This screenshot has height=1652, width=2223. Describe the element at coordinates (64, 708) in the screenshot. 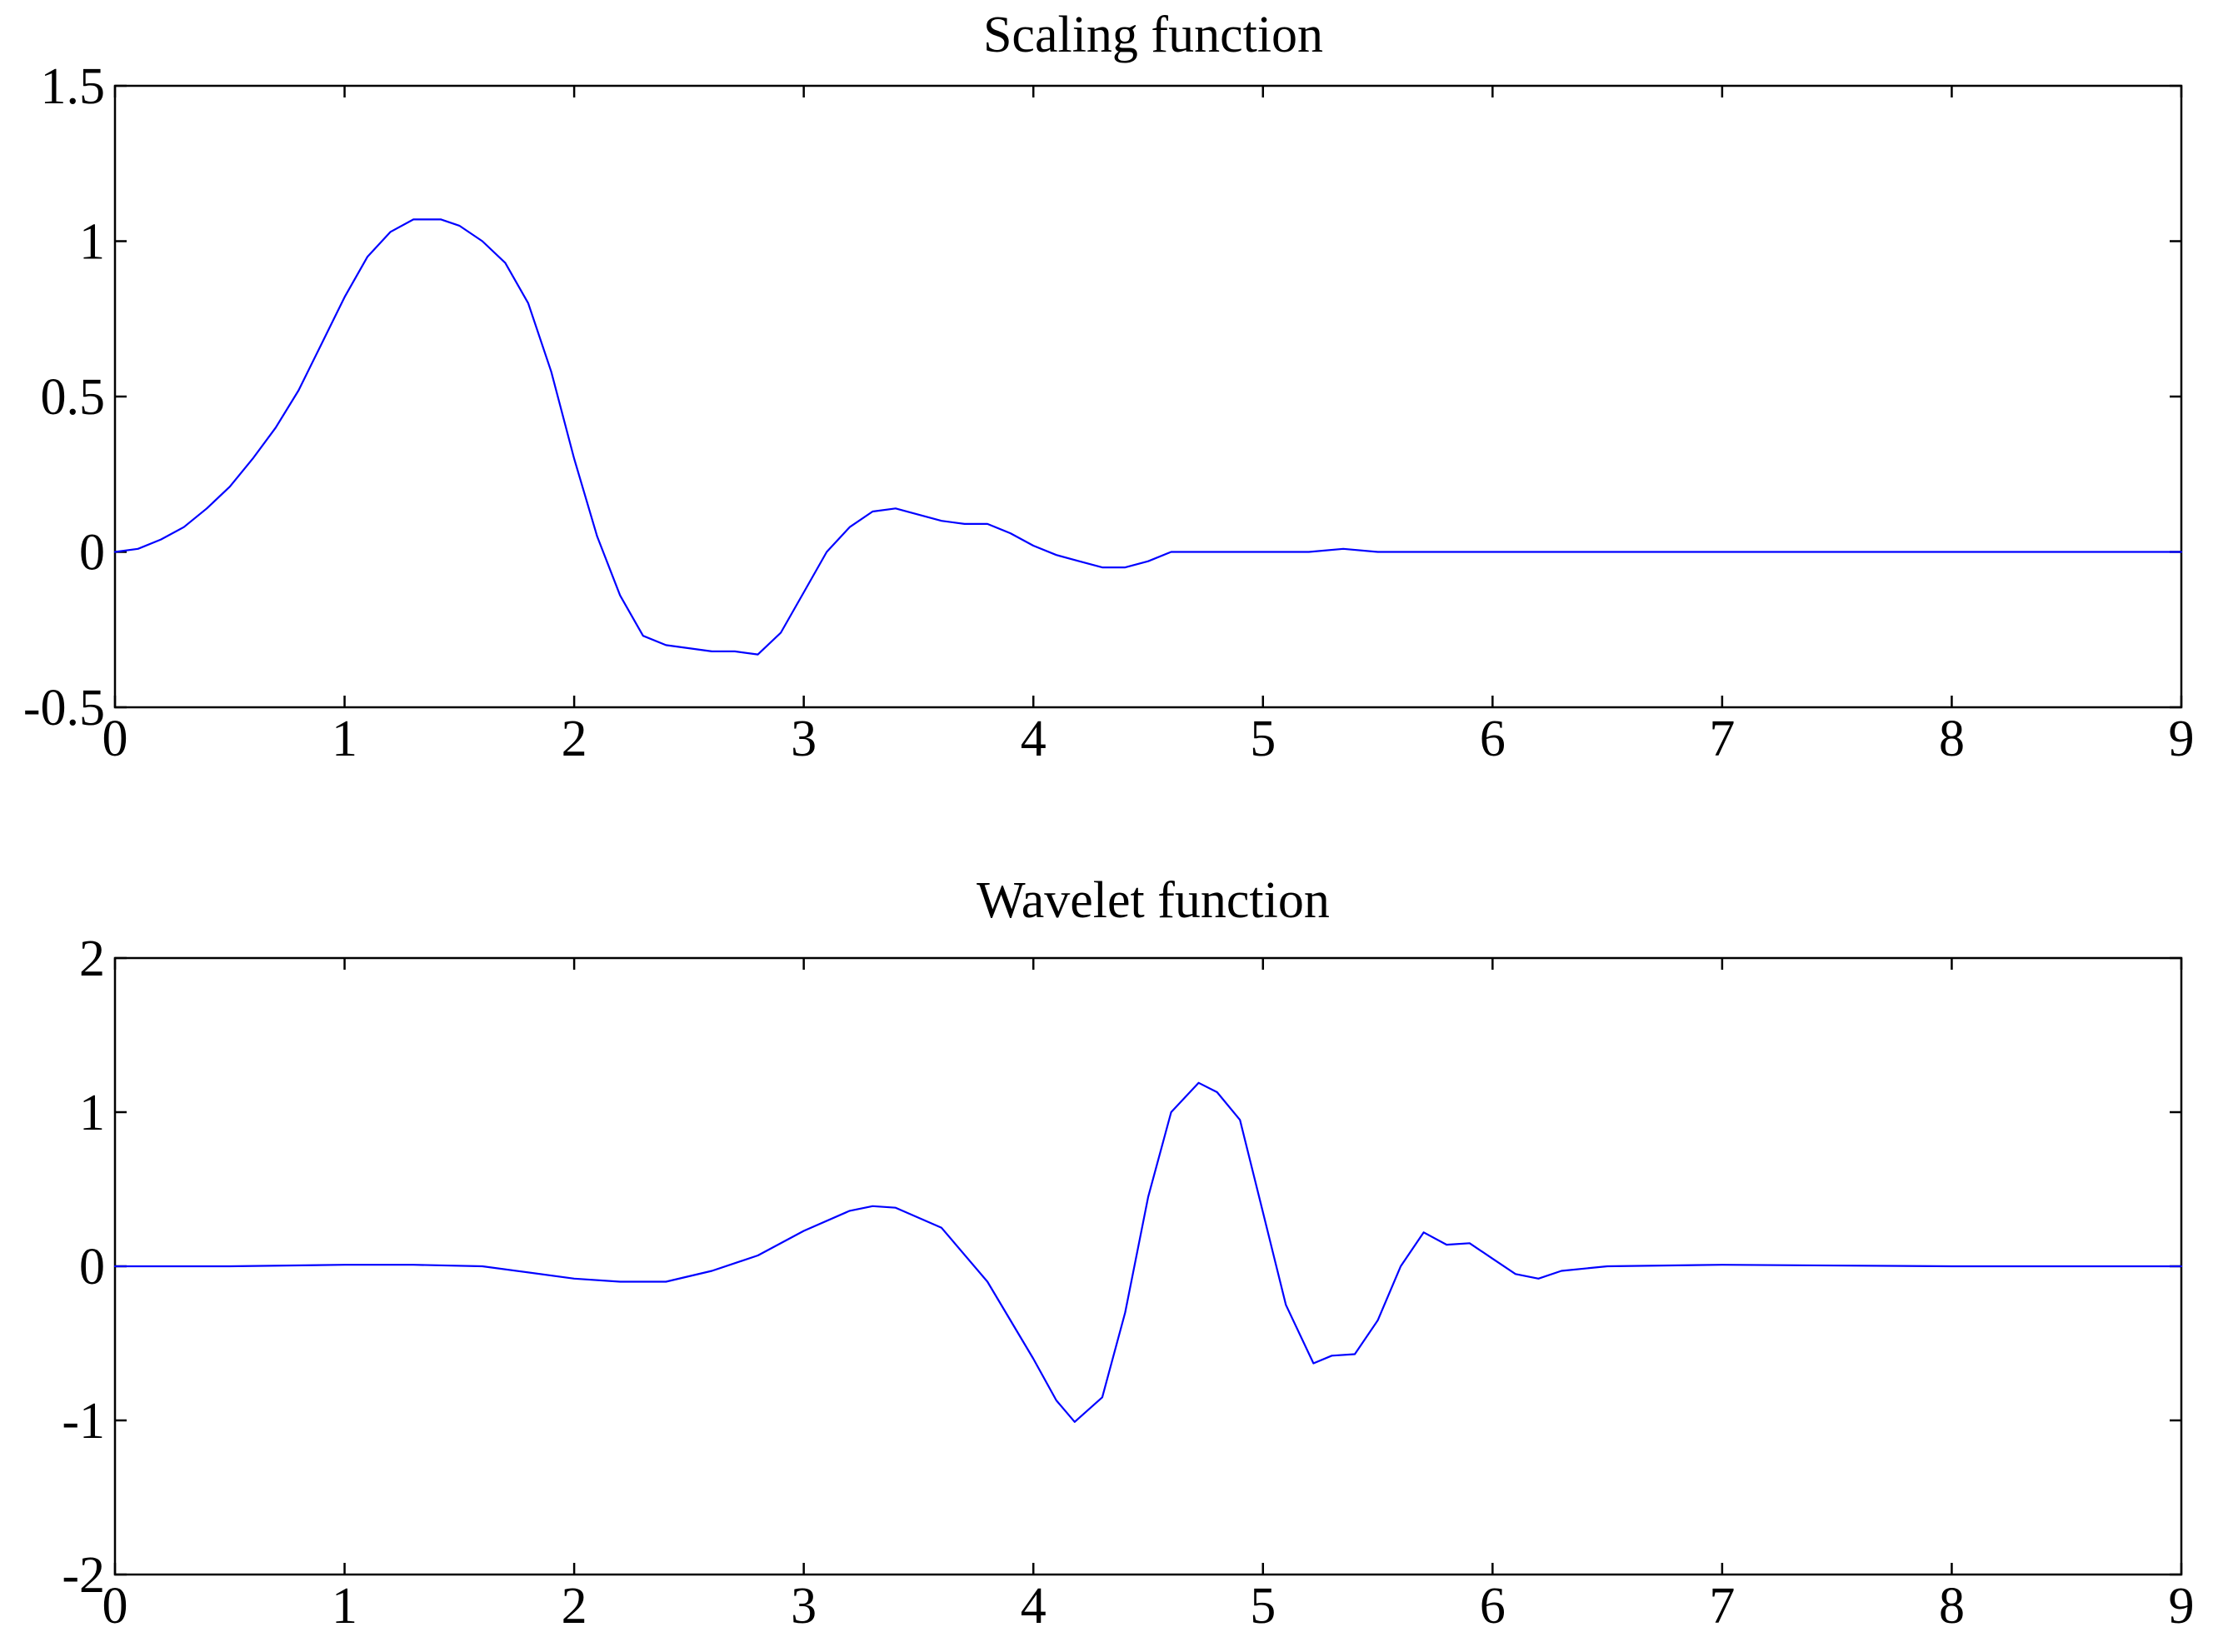

I see `y-tick-label: -0.5` at that location.